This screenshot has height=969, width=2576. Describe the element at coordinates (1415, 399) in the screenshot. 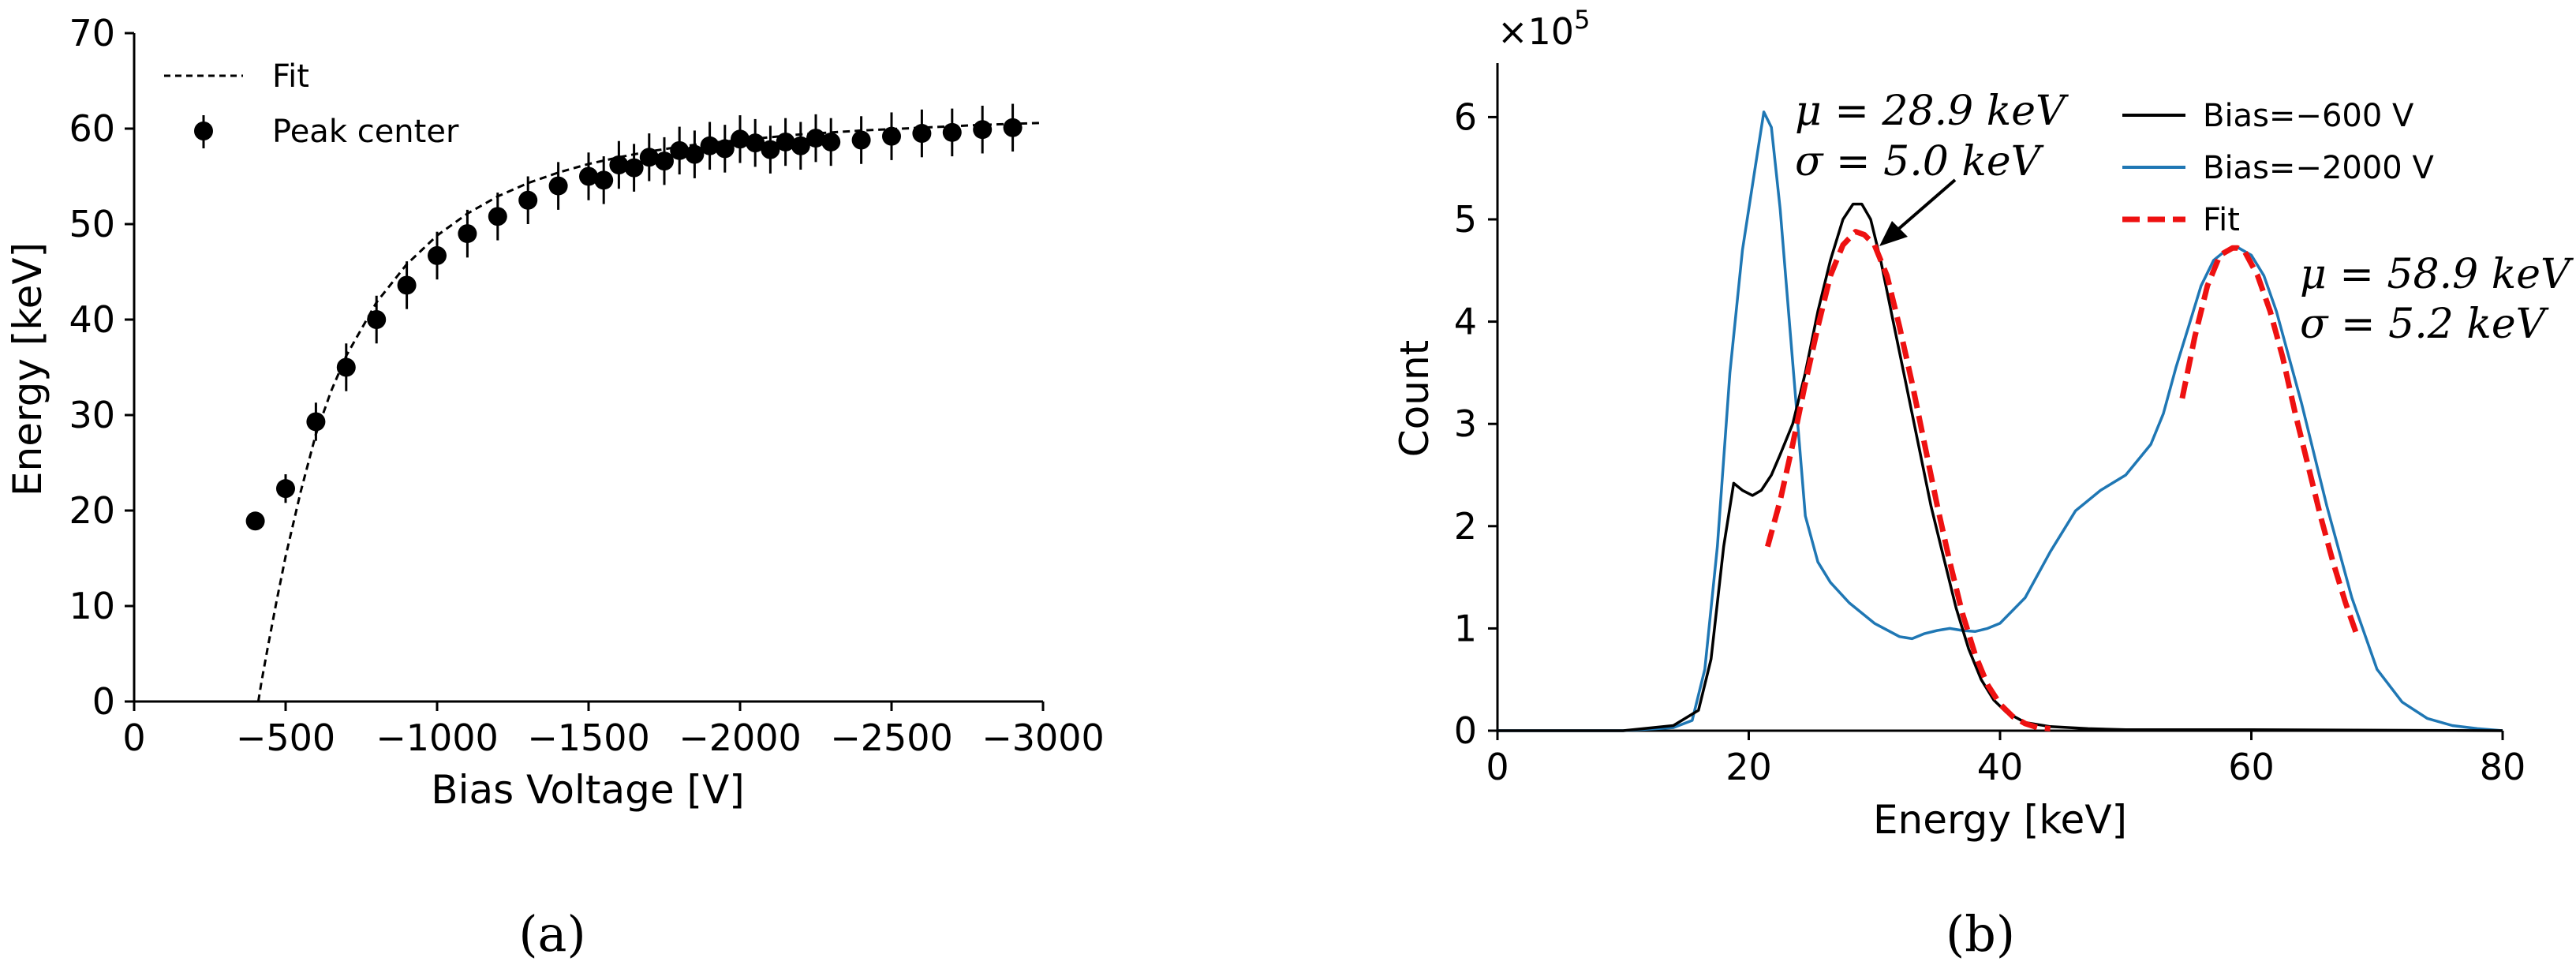

I see `y-axis-label-b: Count` at that location.